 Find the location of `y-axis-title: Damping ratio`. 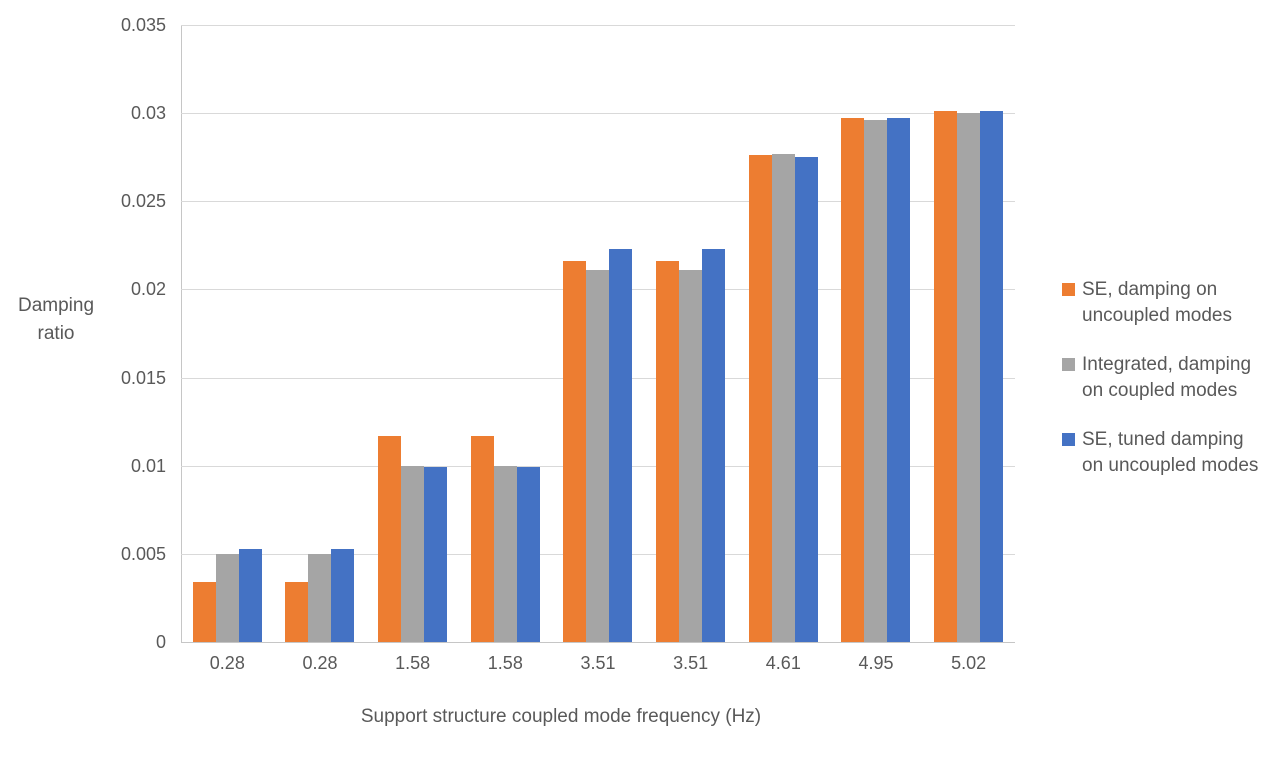

y-axis-title: Damping ratio is located at coordinates (56, 319).